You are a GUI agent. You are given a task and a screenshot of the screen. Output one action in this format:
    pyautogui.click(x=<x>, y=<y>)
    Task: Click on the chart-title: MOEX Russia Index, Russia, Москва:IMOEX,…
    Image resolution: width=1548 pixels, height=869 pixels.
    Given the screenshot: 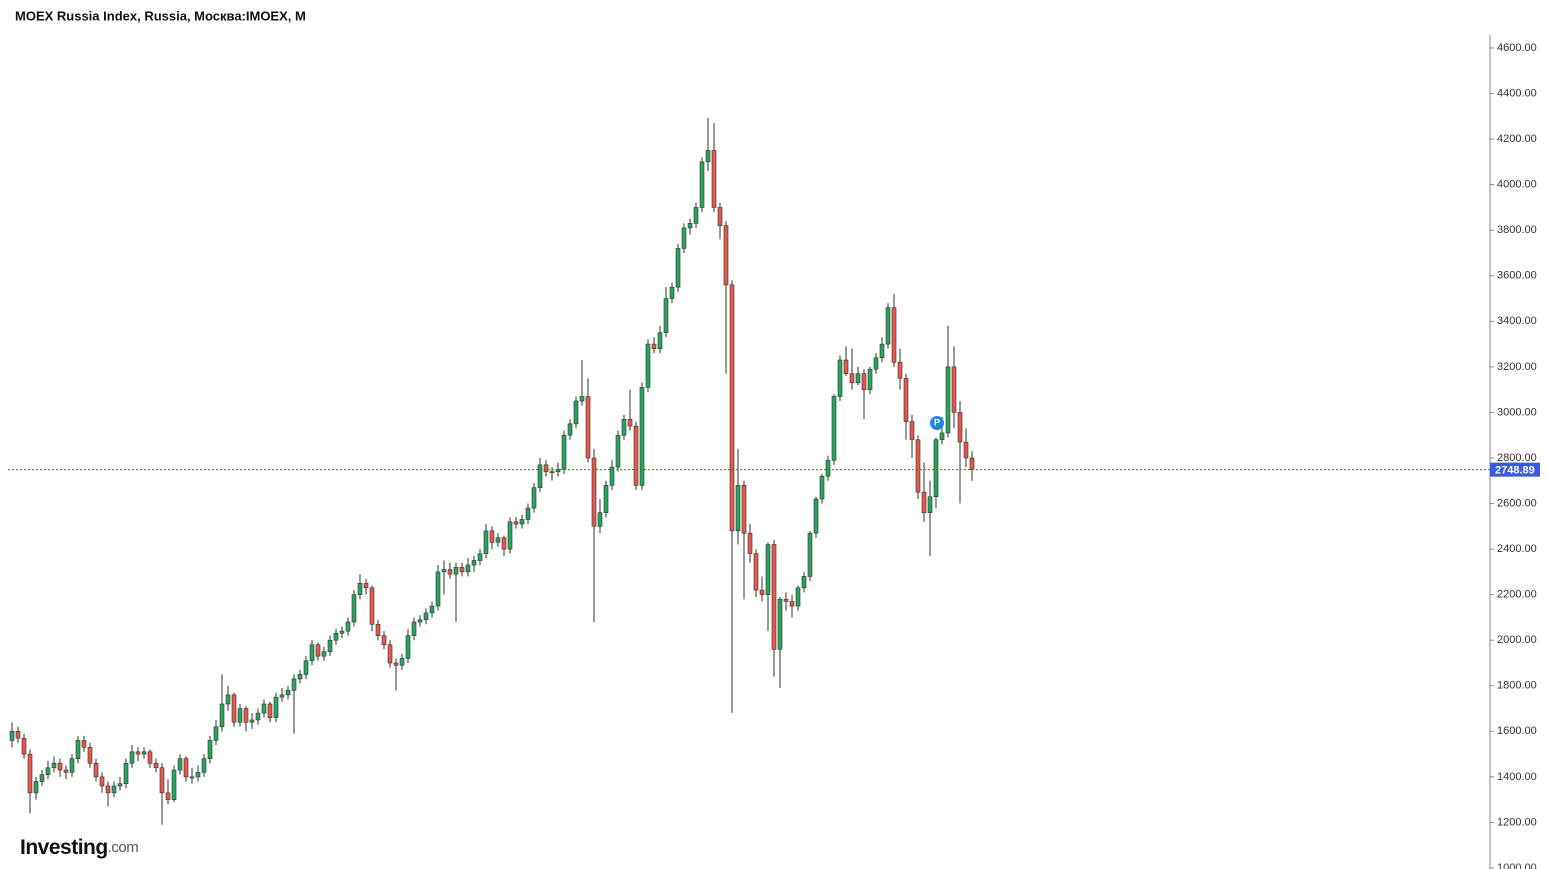 What is the action you would take?
    pyautogui.click(x=160, y=15)
    